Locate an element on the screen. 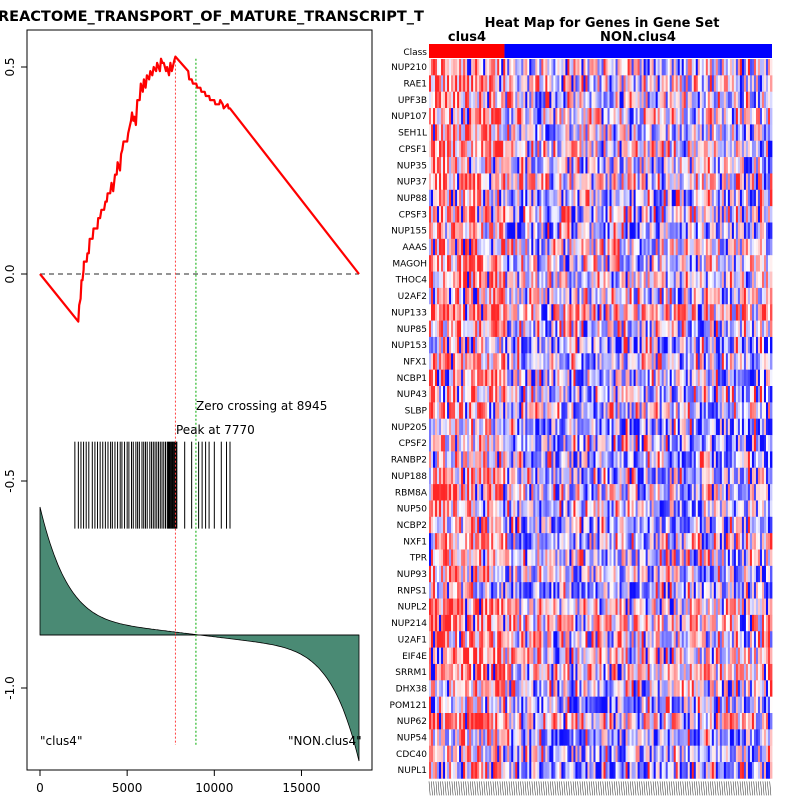  y-tick-label: -1.0 is located at coordinates (10, 687).